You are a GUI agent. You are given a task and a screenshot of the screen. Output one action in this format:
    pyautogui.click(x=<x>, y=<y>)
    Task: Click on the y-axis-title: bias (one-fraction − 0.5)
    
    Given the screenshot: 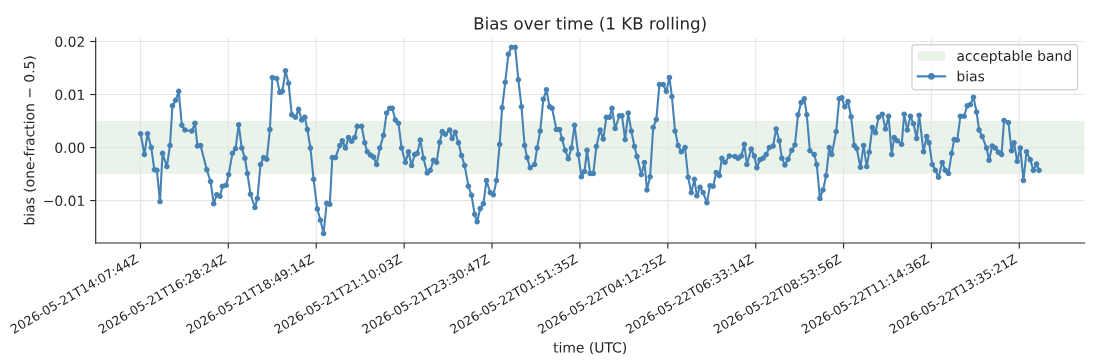 What is the action you would take?
    pyautogui.click(x=30, y=140)
    